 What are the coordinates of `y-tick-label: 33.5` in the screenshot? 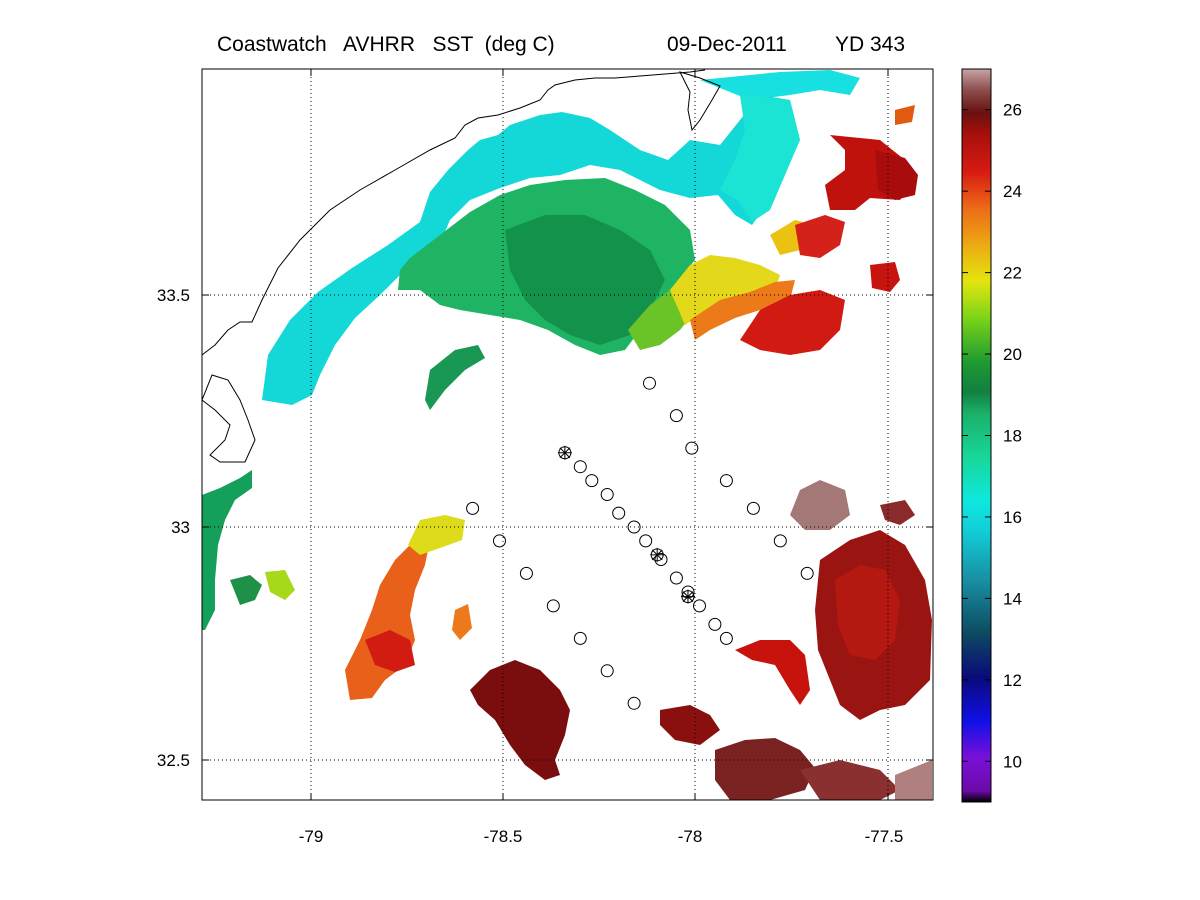 It's located at (173, 295).